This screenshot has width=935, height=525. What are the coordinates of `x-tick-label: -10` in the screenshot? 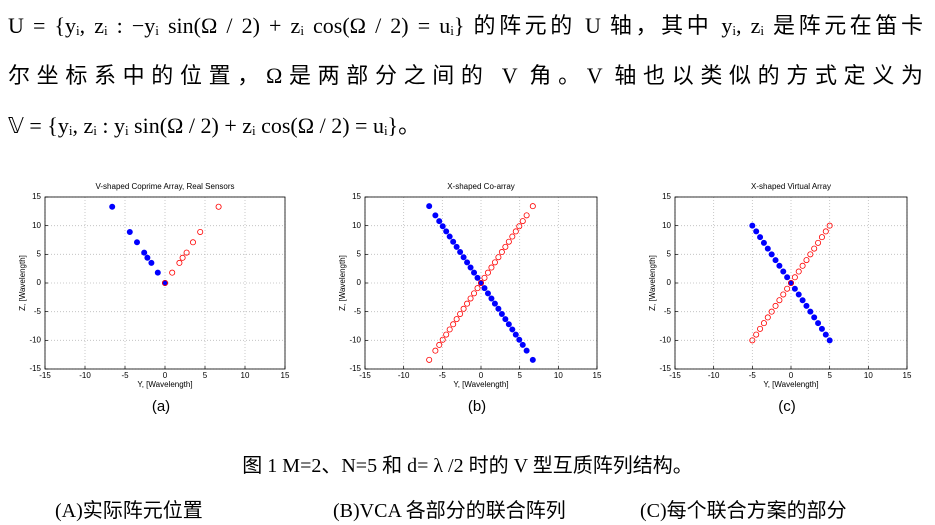 It's located at (714, 375).